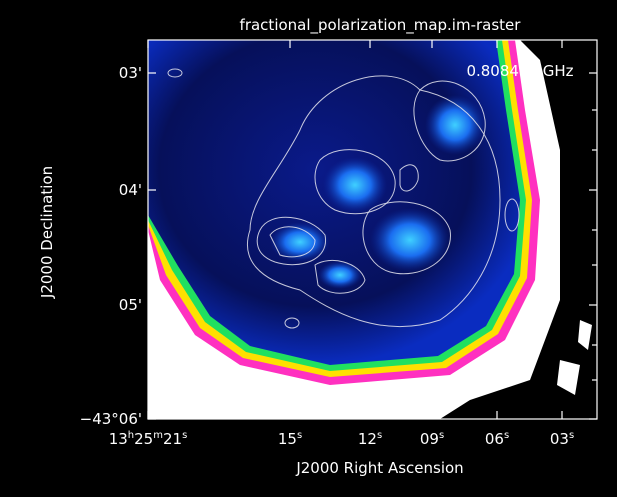 This screenshot has width=617, height=497. I want to click on tick-label-part: m, so click(158, 435).